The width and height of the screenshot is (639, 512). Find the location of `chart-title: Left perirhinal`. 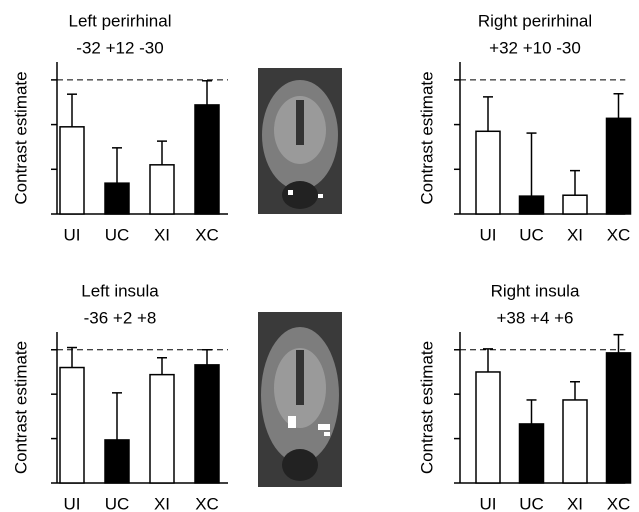

chart-title: Left perirhinal is located at coordinates (119, 20).